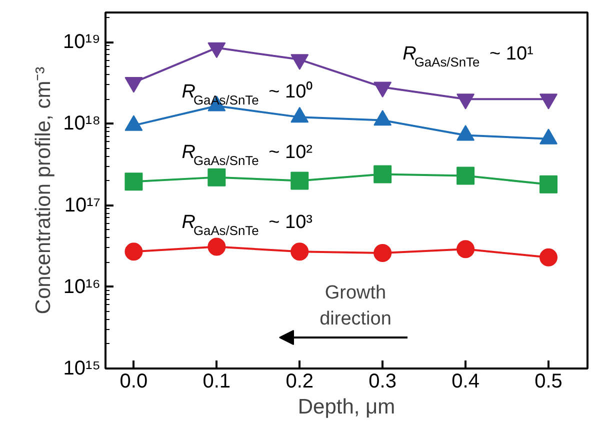 The image size is (591, 421). I want to click on x-tick-label: 0.3, so click(382, 381).